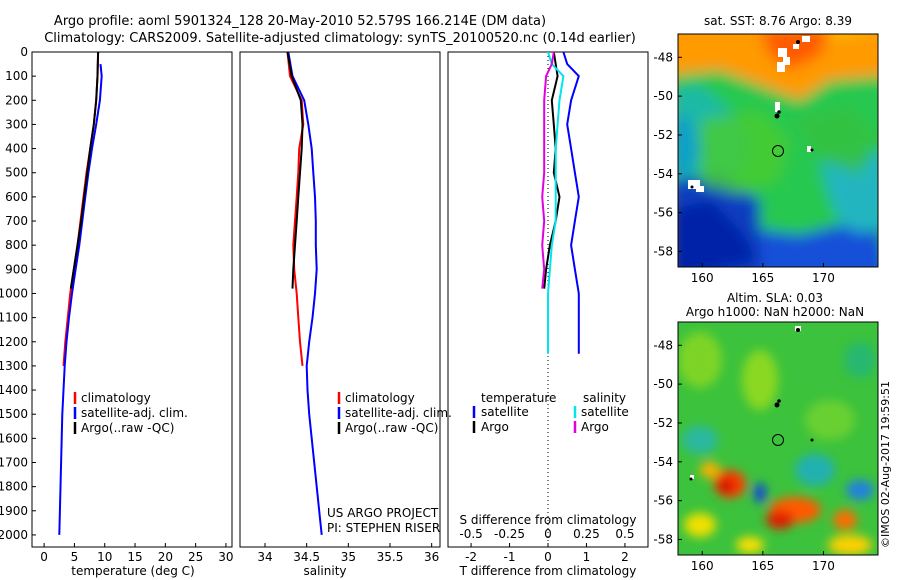 The height and width of the screenshot is (580, 900). Describe the element at coordinates (663, 345) in the screenshot. I see `map-y-tick-label: -48` at that location.